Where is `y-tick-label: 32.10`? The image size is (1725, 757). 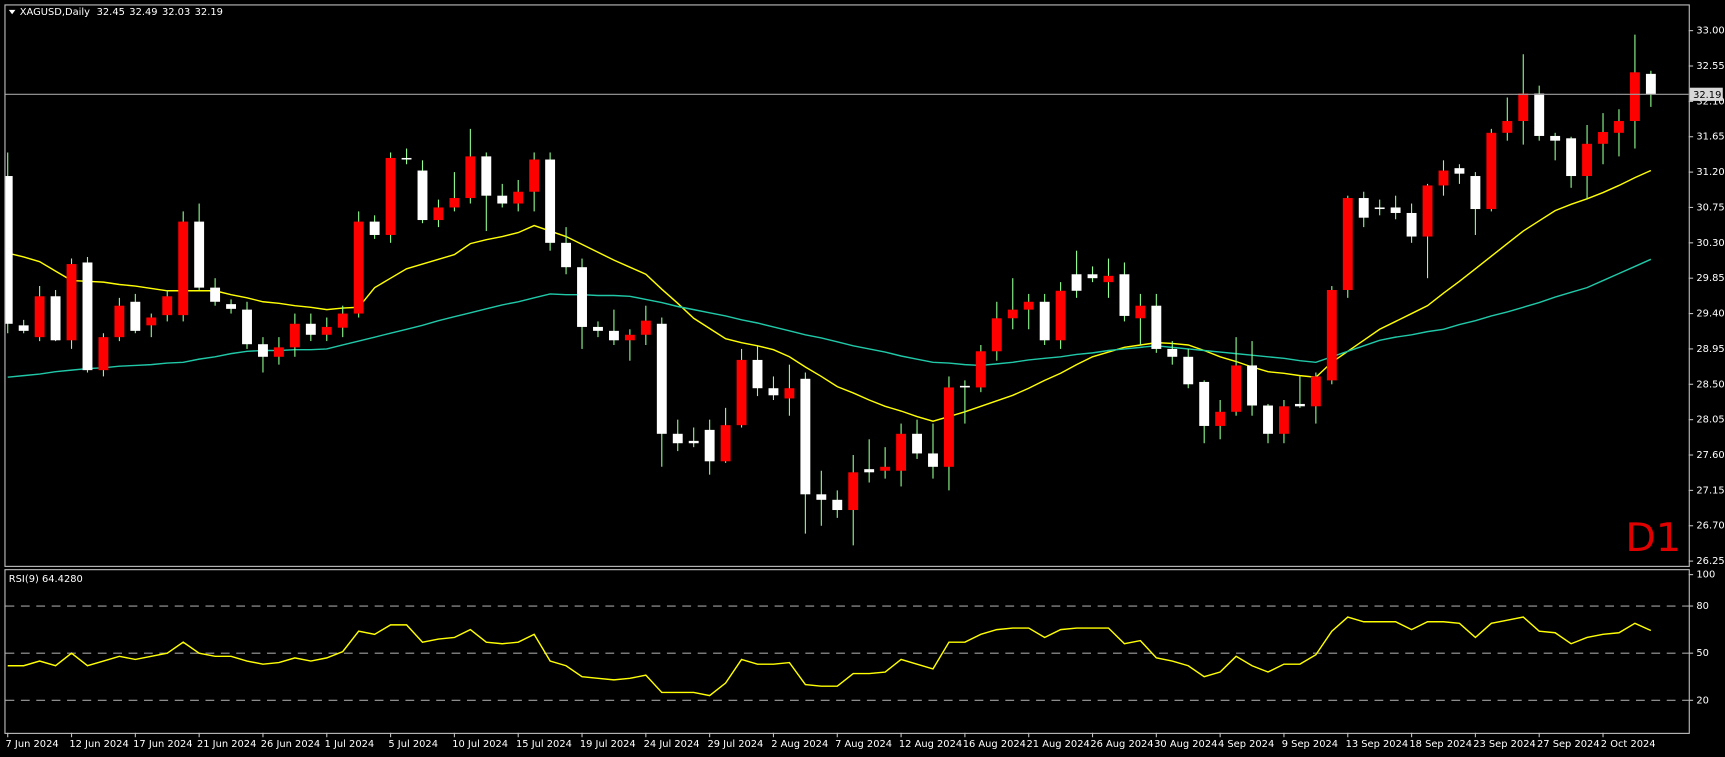
y-tick-label: 32.10 is located at coordinates (1710, 101).